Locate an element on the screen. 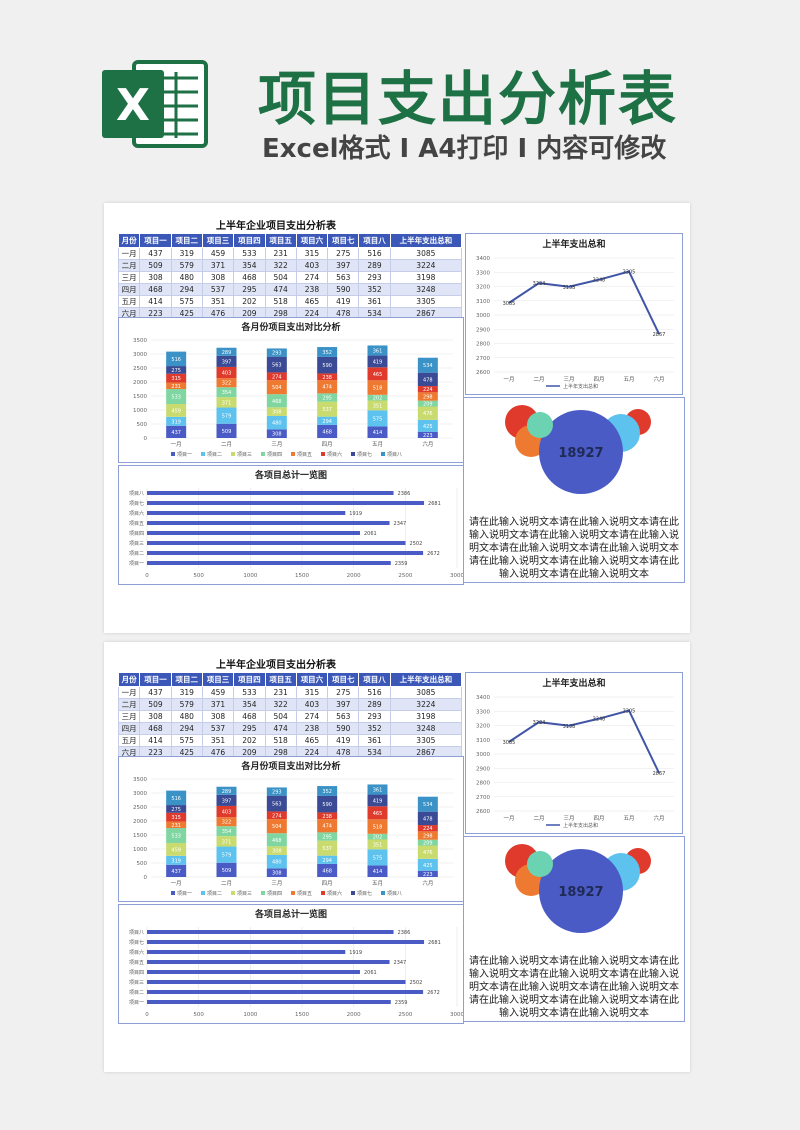 This screenshot has width=800, height=1130. table-cell: 468 is located at coordinates (155, 289).